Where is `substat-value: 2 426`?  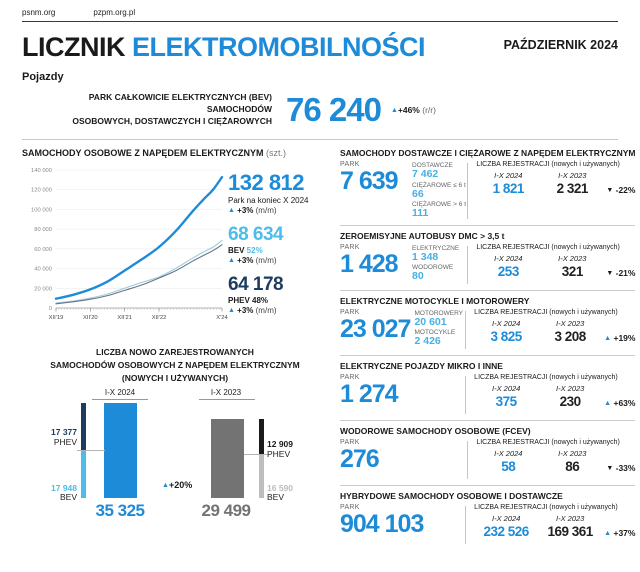 substat-value: 2 426 is located at coordinates (427, 341).